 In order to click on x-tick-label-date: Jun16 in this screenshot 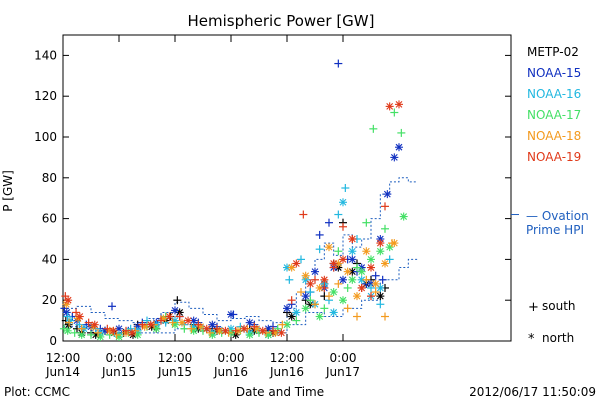, I will do `click(230, 372)`.